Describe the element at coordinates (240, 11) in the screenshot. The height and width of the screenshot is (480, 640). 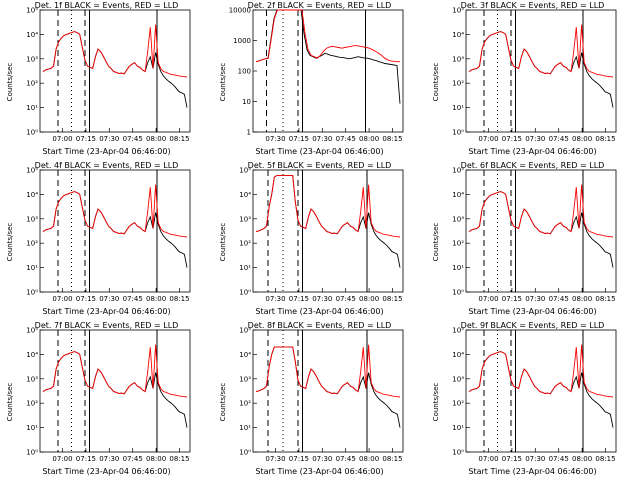
I see `y-tick-label: 10000` at that location.